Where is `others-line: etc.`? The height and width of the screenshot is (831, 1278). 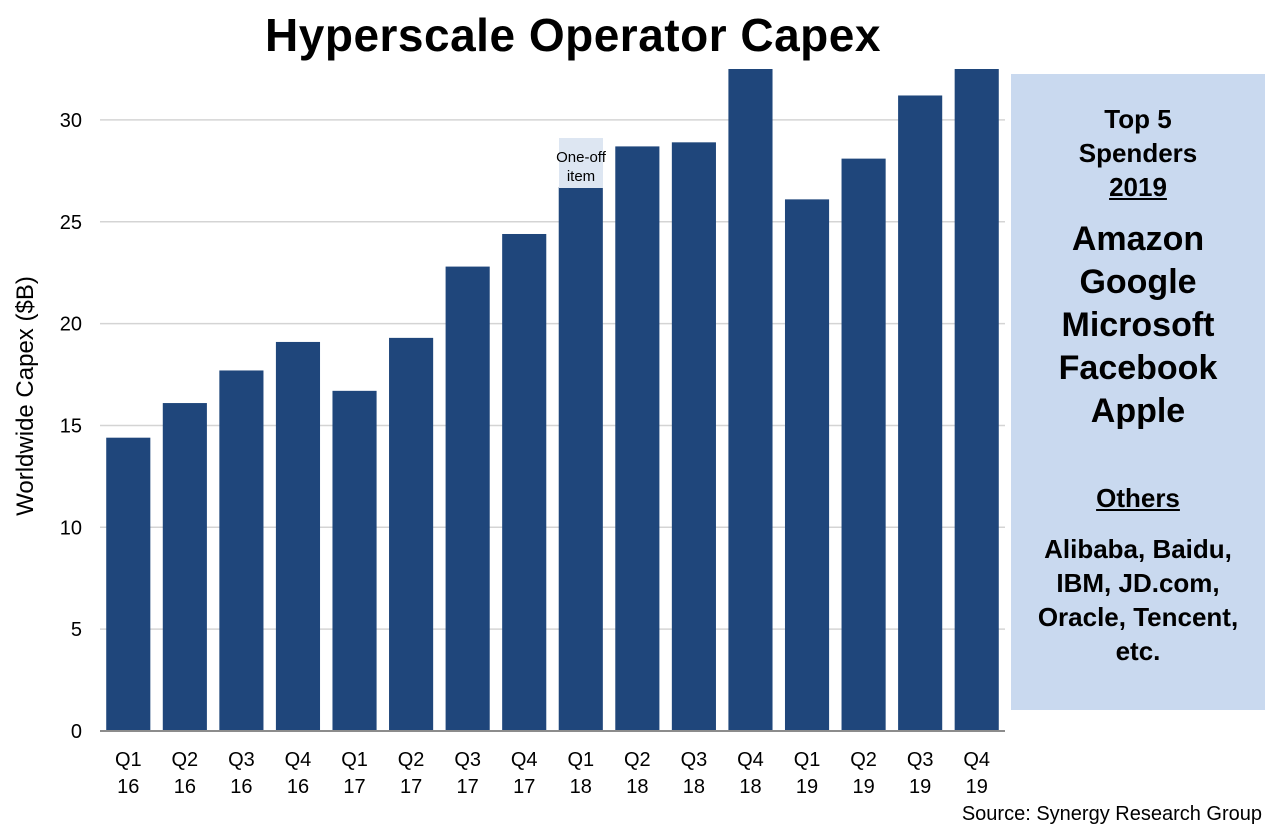 others-line: etc. is located at coordinates (1138, 651).